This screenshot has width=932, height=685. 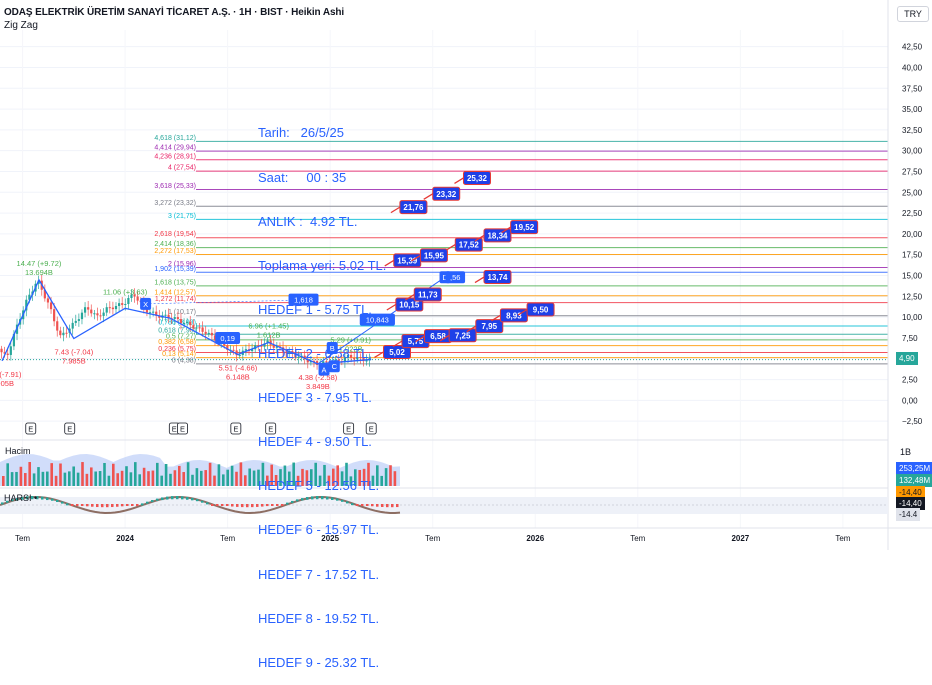 What do you see at coordinates (227, 338) in the screenshot?
I see `pattern-point-label: 0,19` at bounding box center [227, 338].